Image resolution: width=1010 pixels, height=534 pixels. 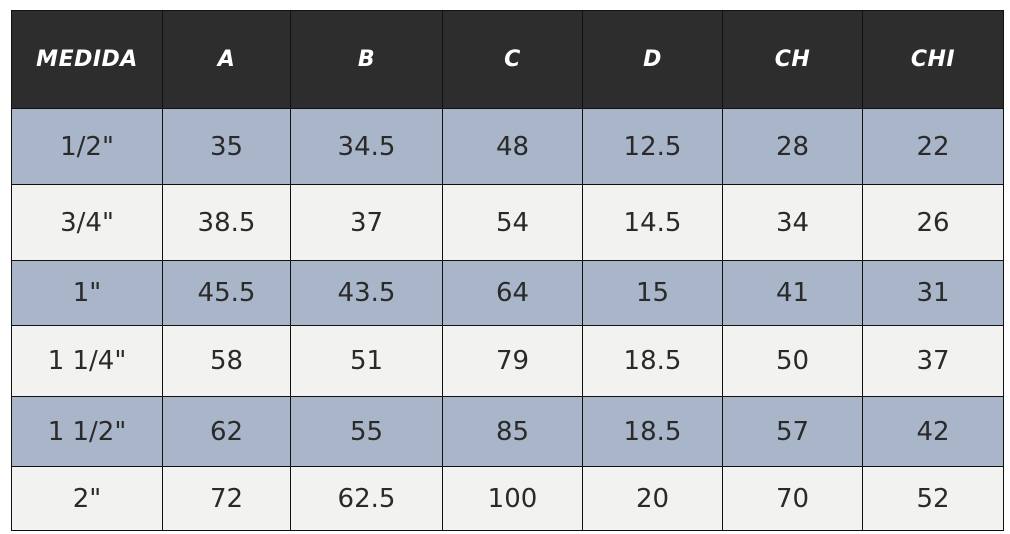 I want to click on table-cell: 42, so click(x=933, y=431).